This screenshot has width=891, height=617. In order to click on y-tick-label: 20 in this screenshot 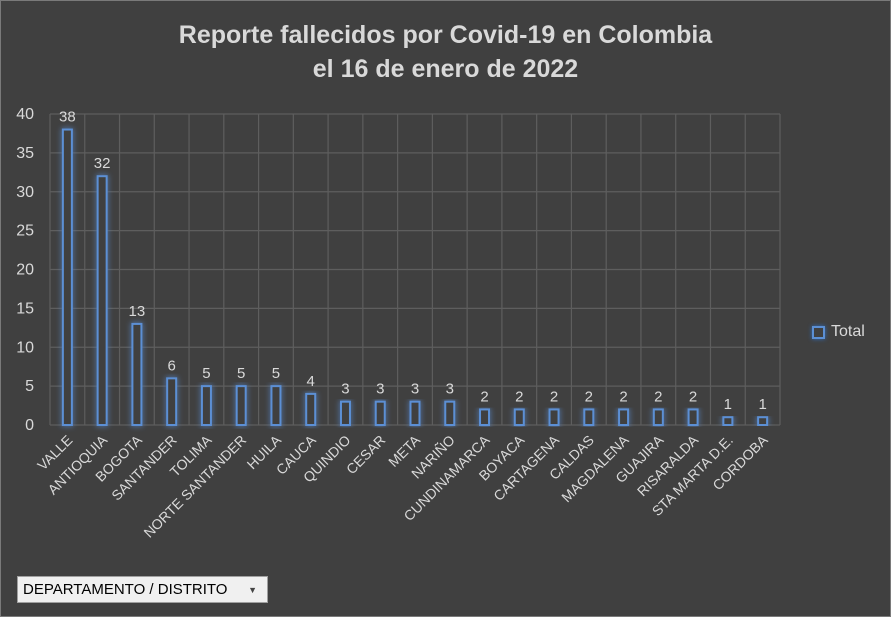, I will do `click(25, 270)`.